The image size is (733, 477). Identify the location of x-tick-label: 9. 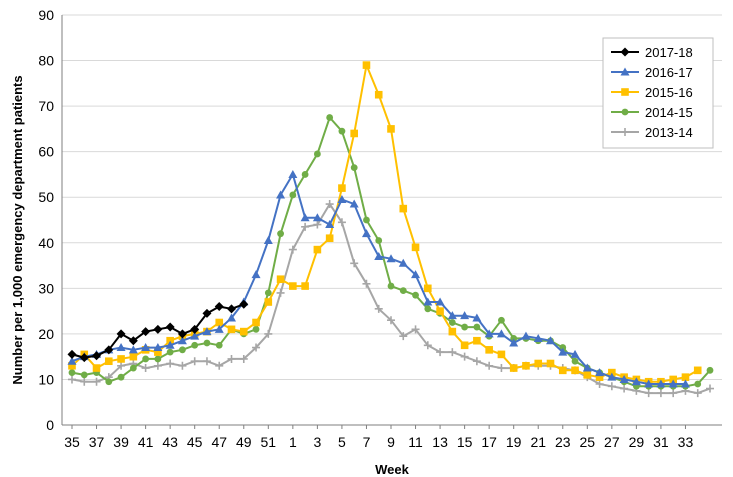
(391, 442).